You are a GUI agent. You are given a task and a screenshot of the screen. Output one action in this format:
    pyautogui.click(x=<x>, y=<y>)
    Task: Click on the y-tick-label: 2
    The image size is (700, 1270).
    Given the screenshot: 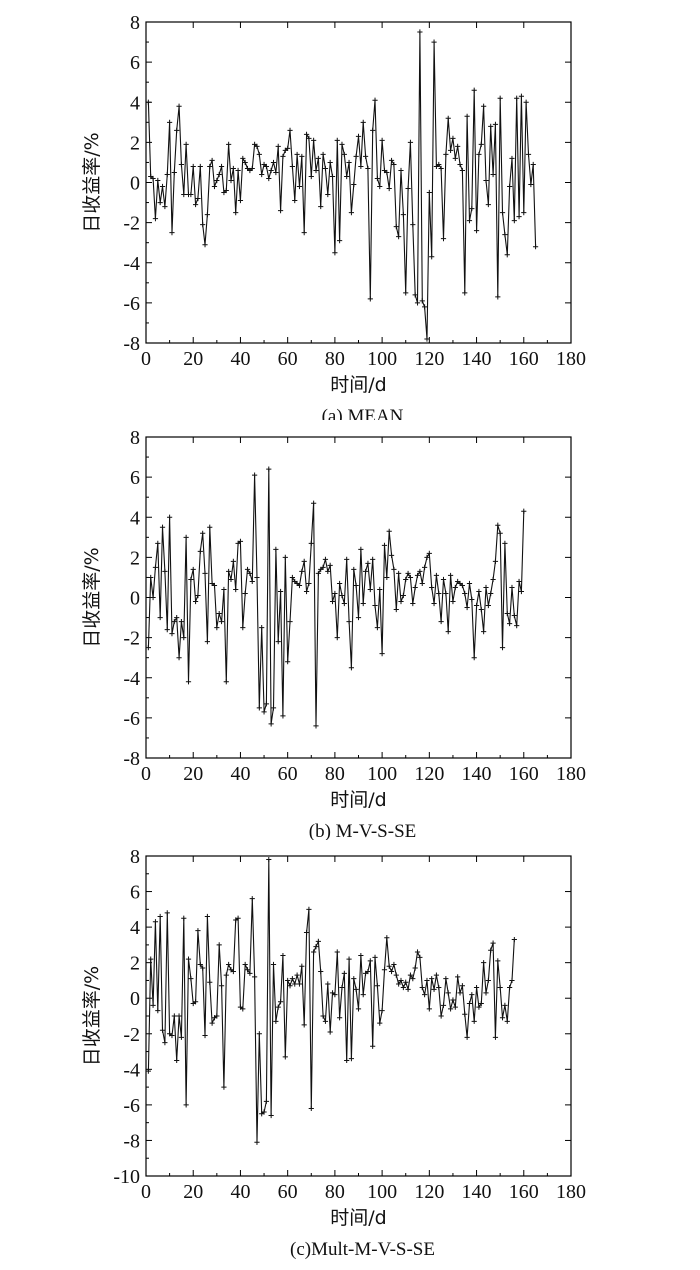 What is the action you would take?
    pyautogui.click(x=135, y=143)
    